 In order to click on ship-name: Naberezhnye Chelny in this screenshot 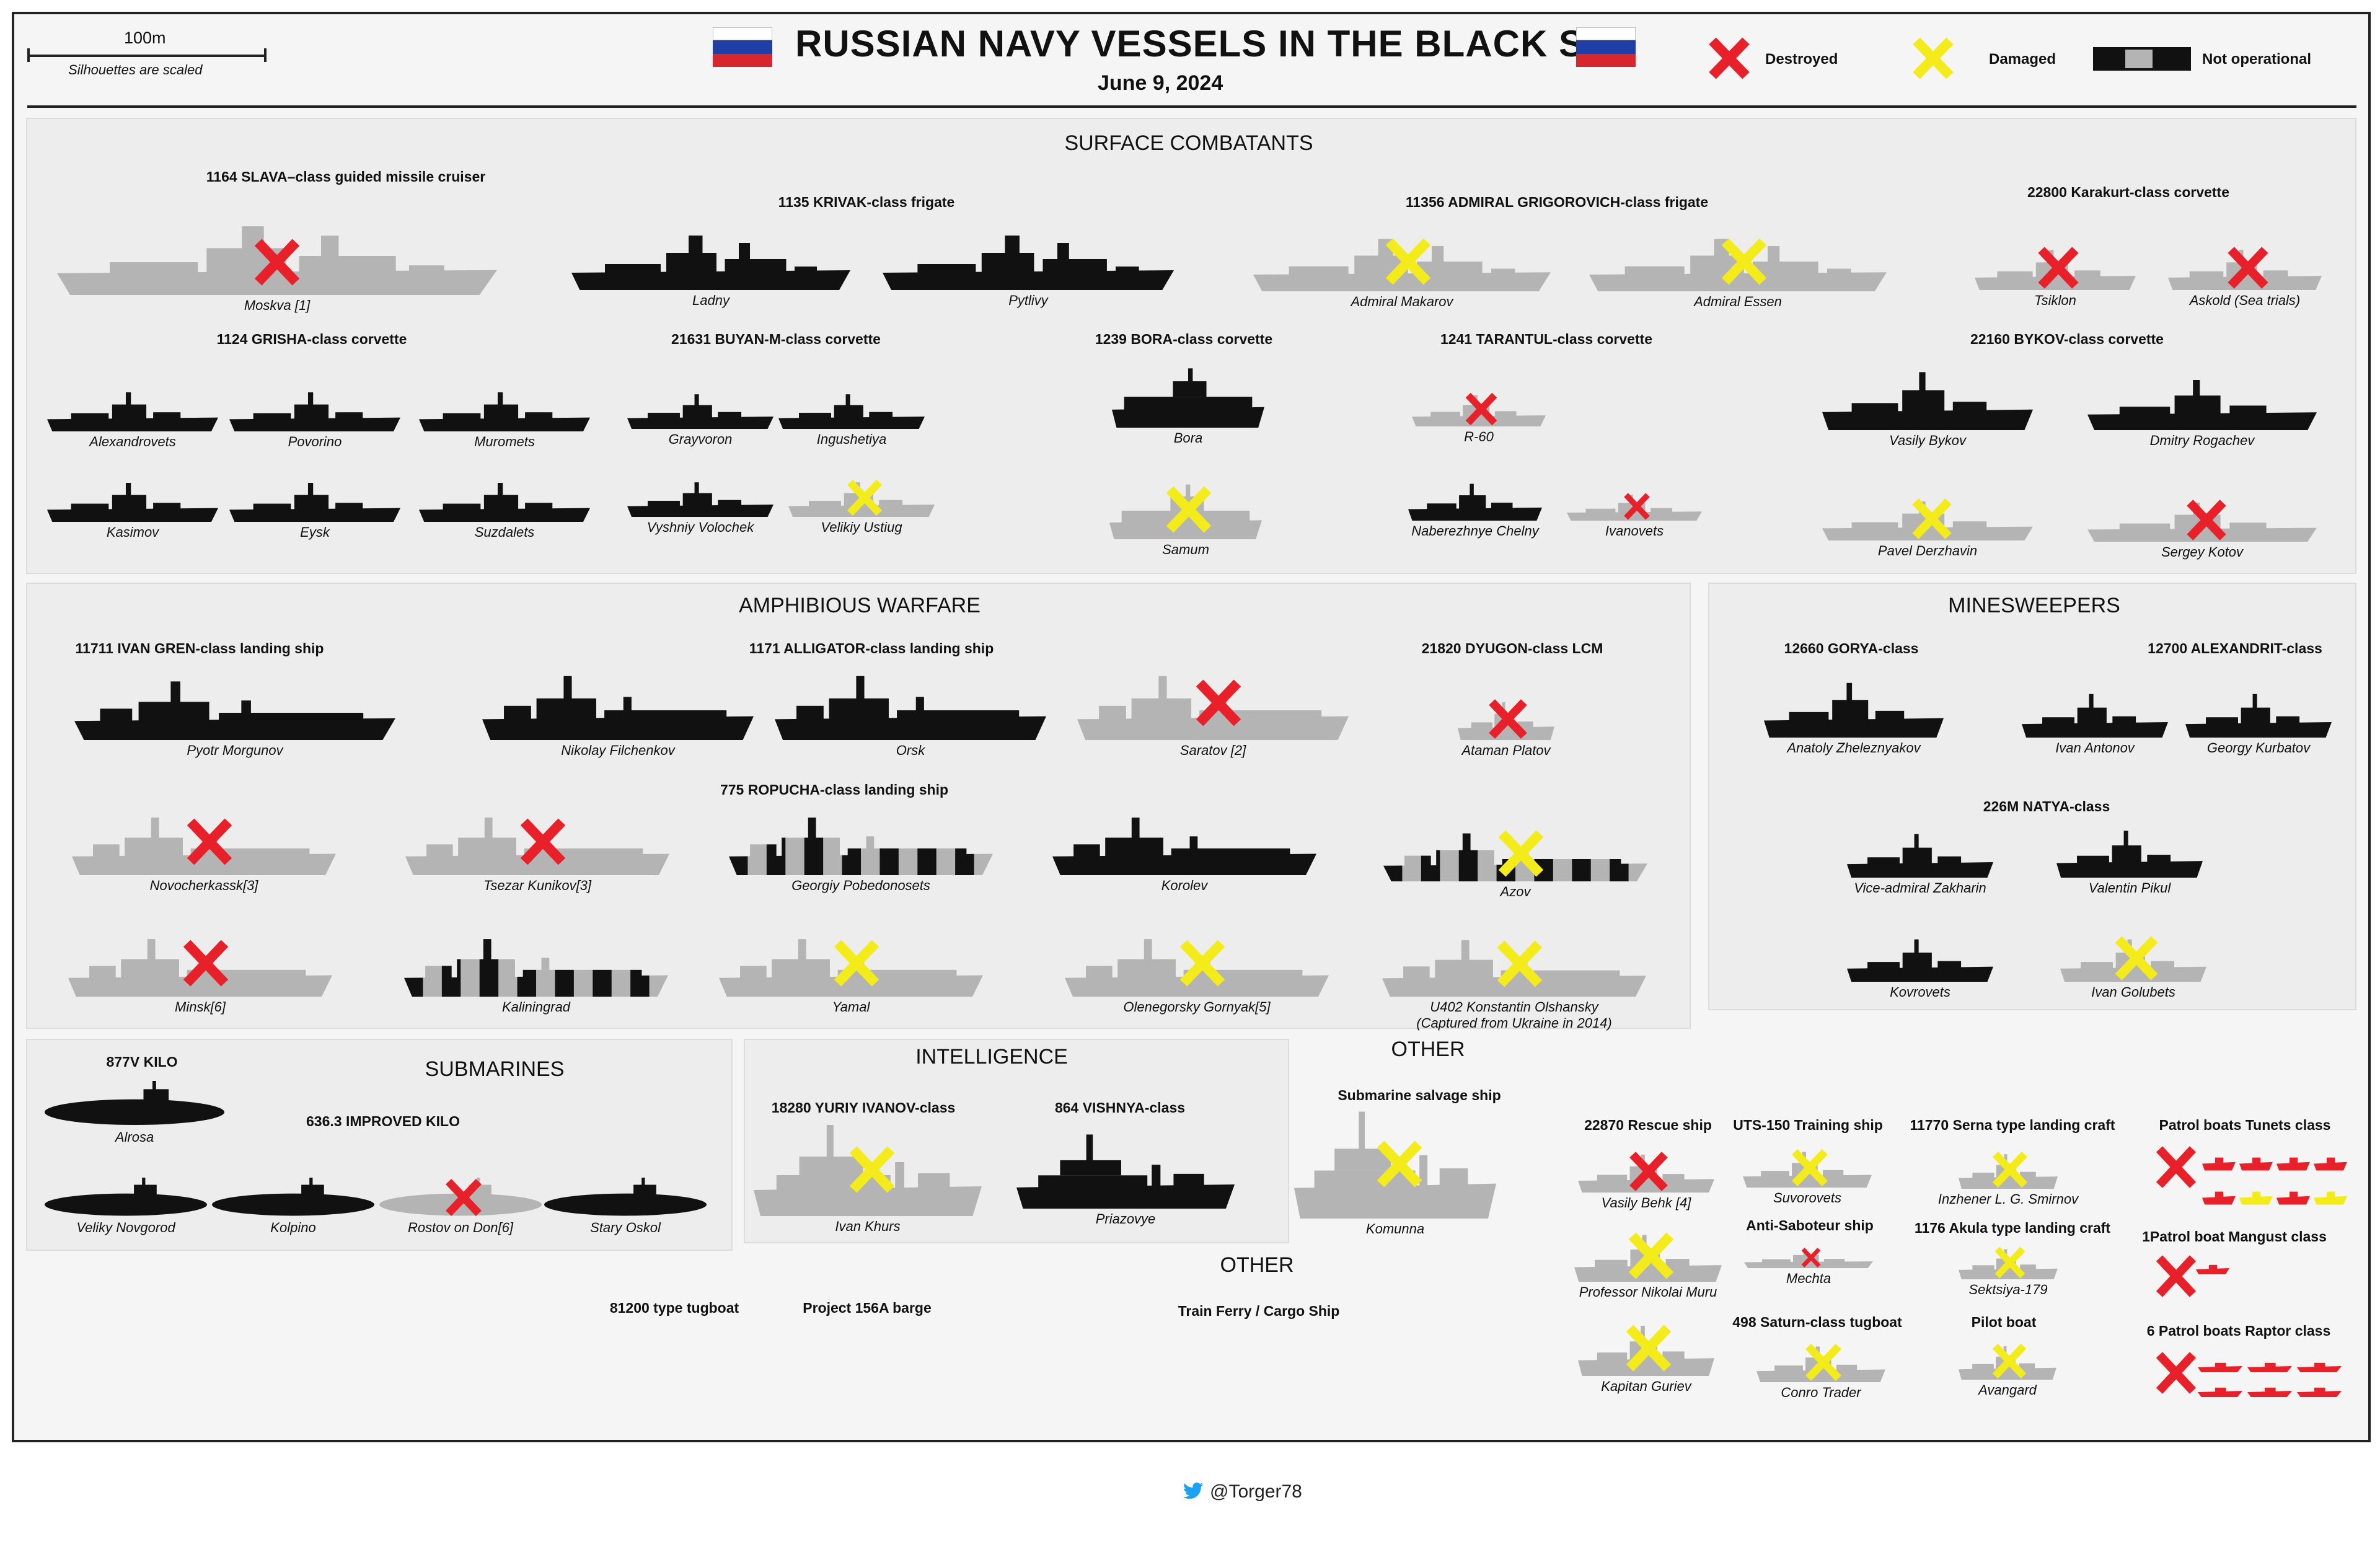, I will do `click(1475, 531)`.